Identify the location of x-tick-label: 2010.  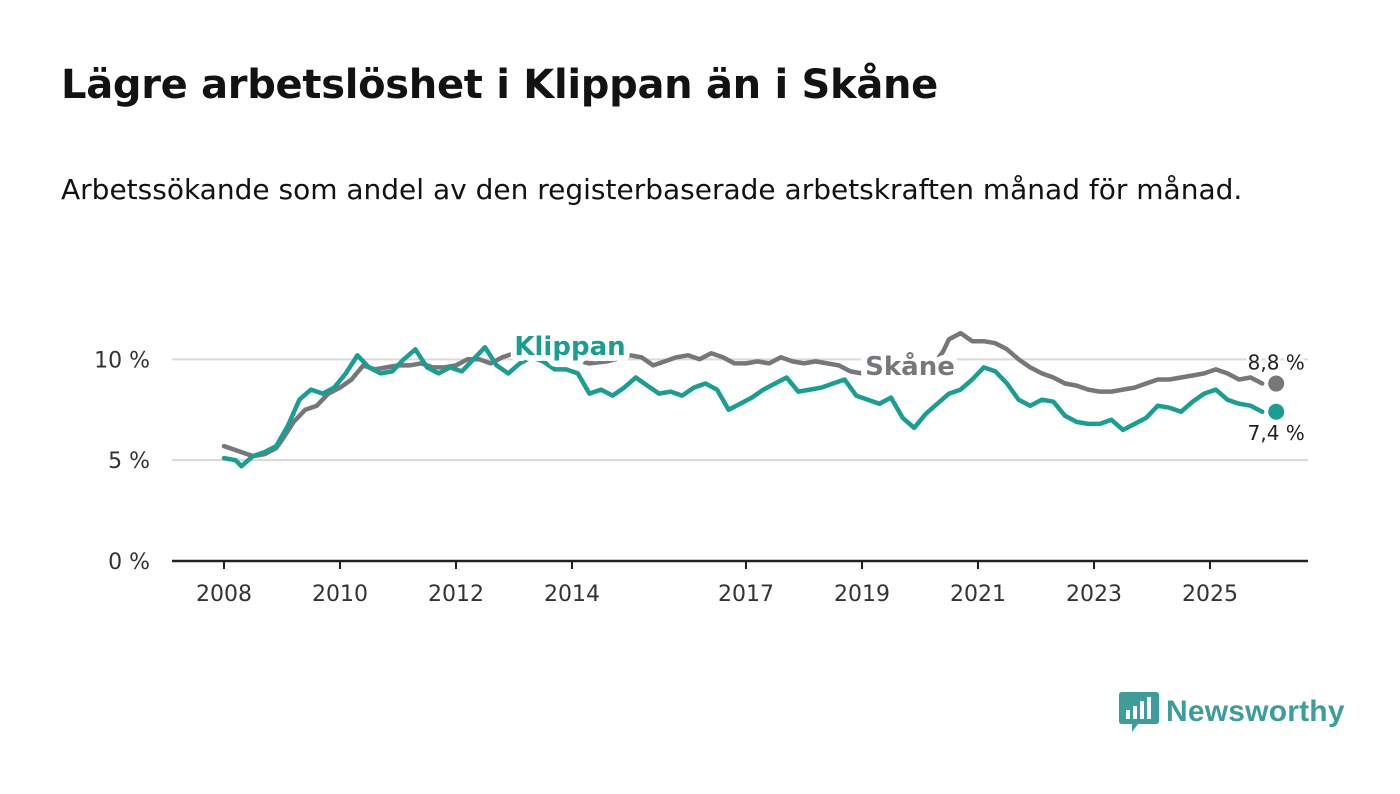
(340, 594).